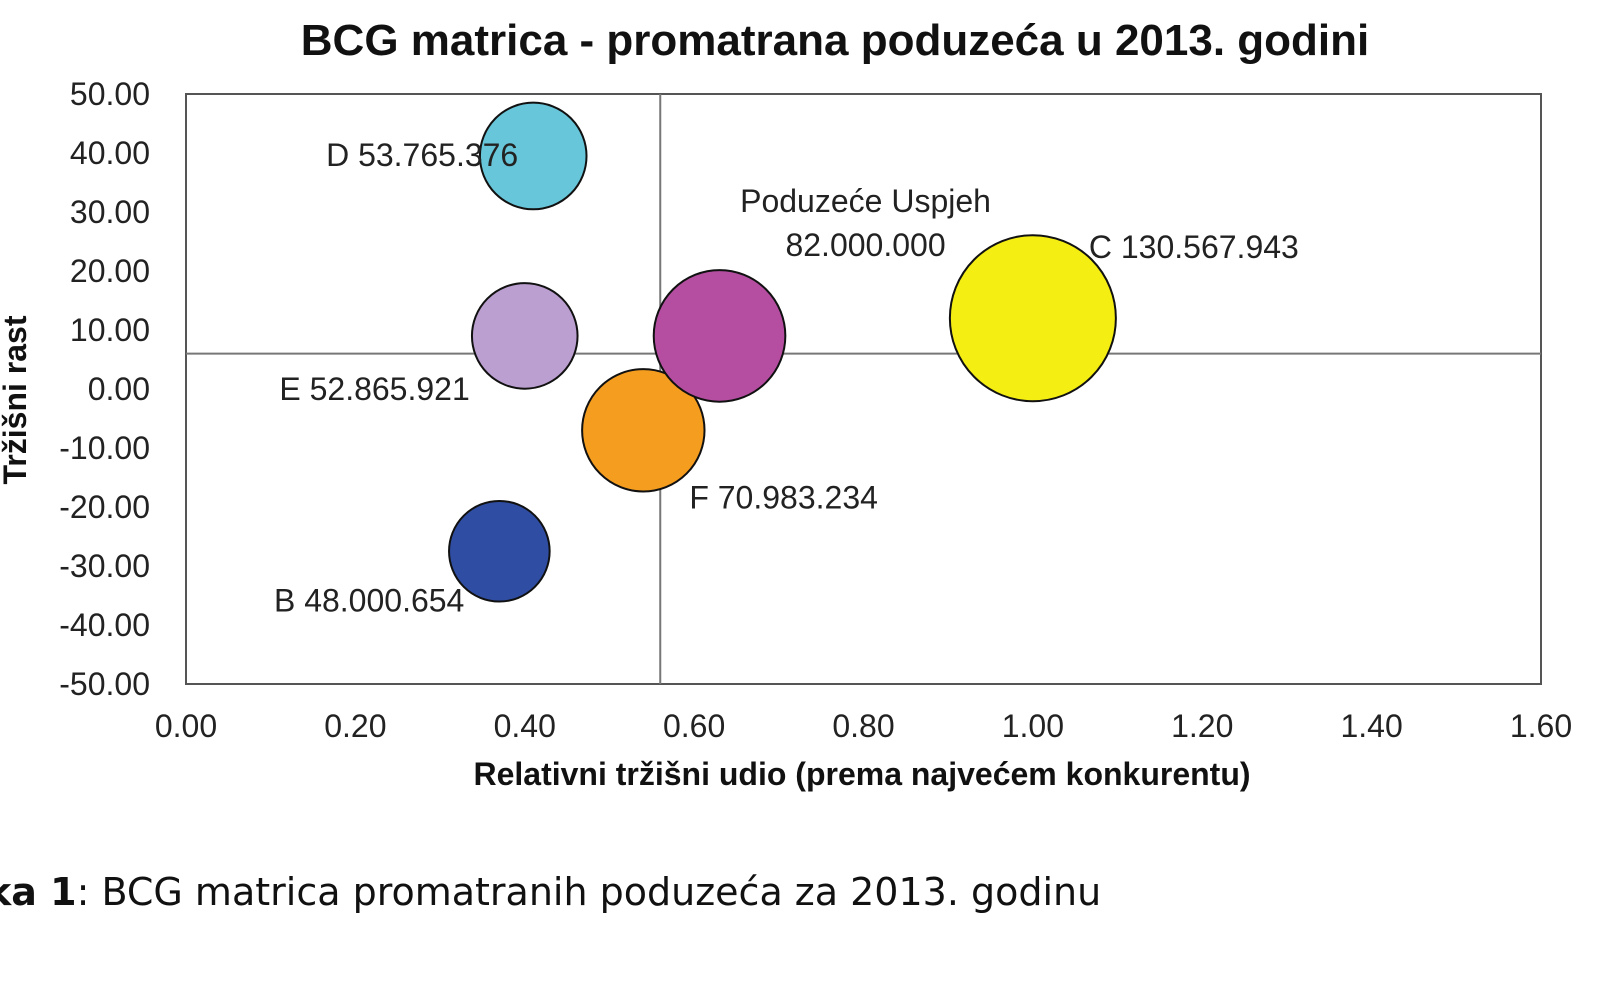 This screenshot has height=1005, width=1600. I want to click on bubble-e, so click(524, 336).